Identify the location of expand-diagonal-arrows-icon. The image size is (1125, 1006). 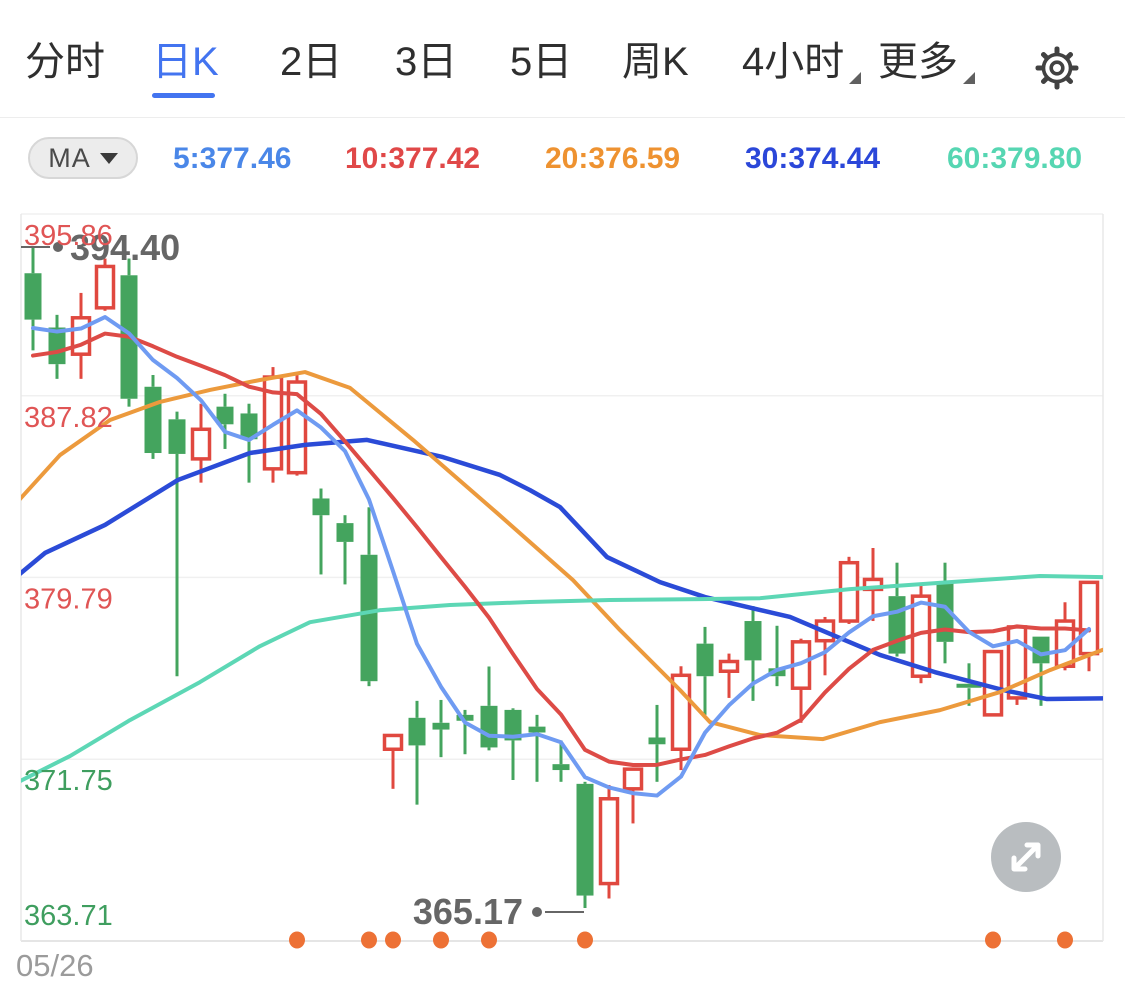
(1026, 857).